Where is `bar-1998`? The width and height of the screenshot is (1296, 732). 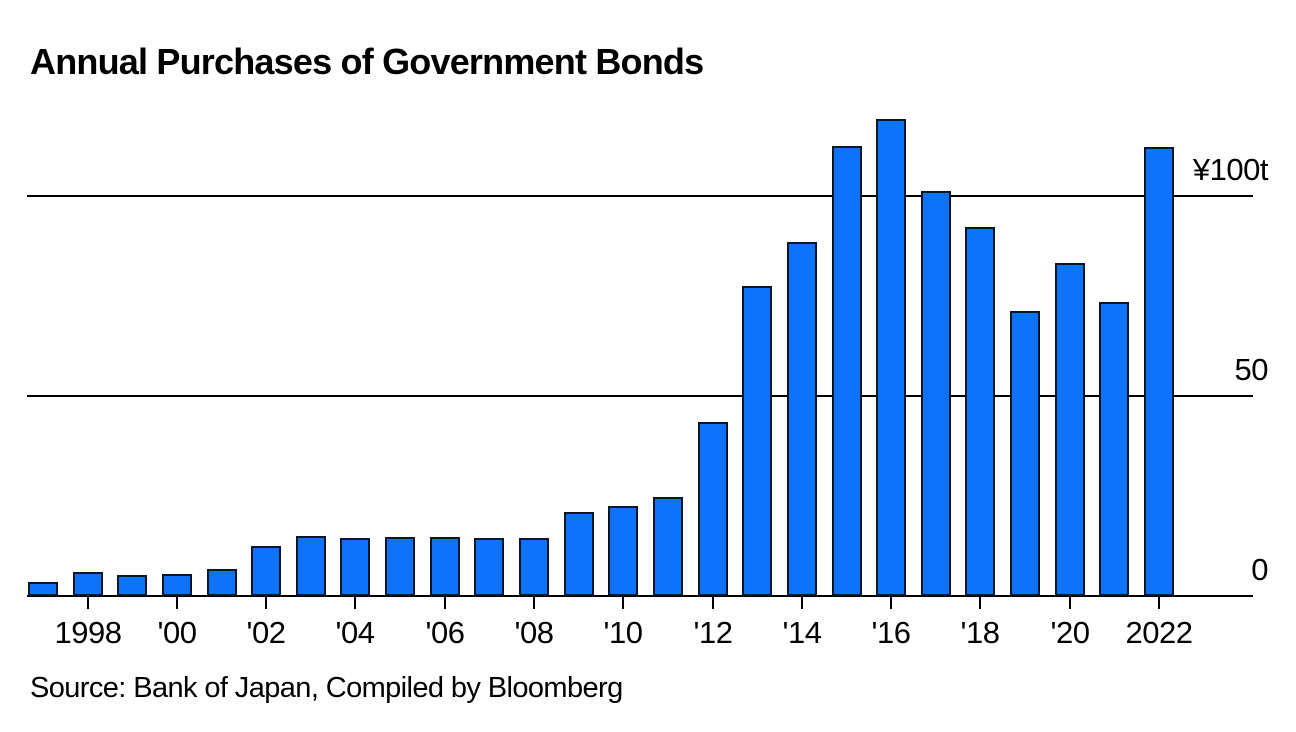
bar-1998 is located at coordinates (88, 584).